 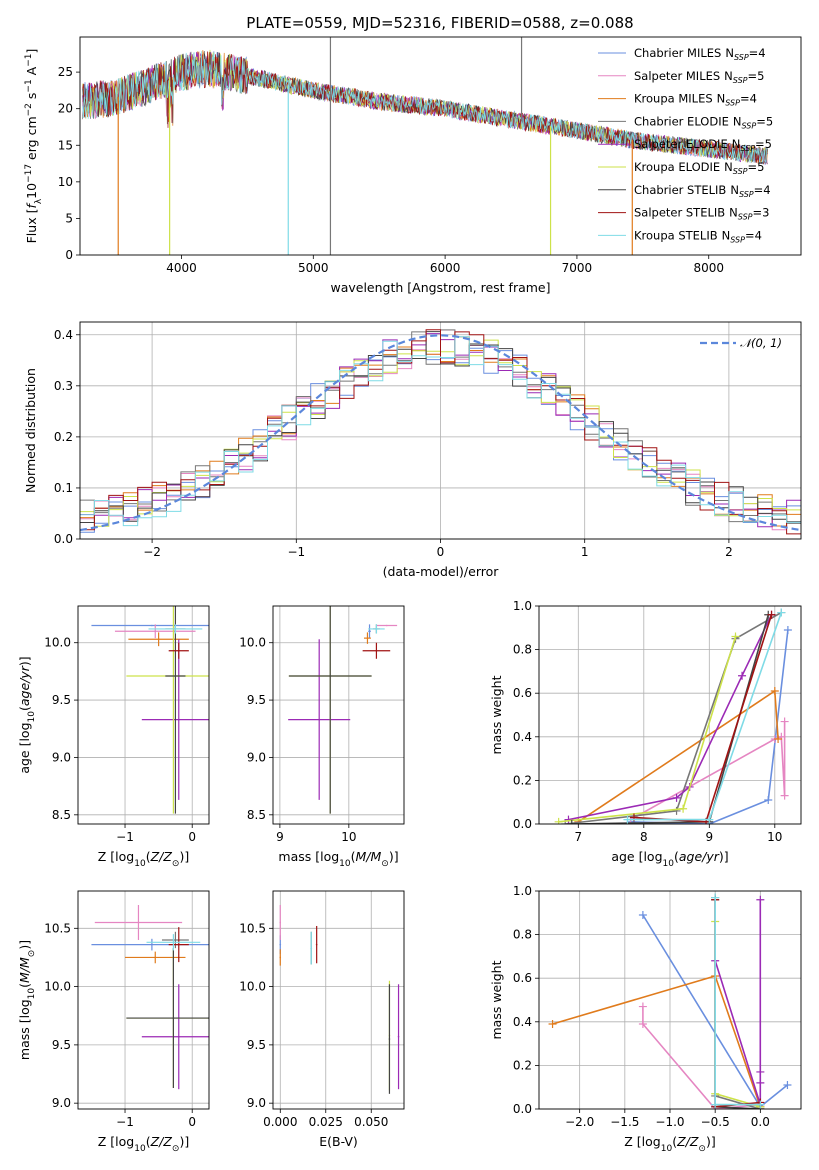 I want to click on legend-label: Chabrier MILES NSSP=4, so click(x=700, y=54).